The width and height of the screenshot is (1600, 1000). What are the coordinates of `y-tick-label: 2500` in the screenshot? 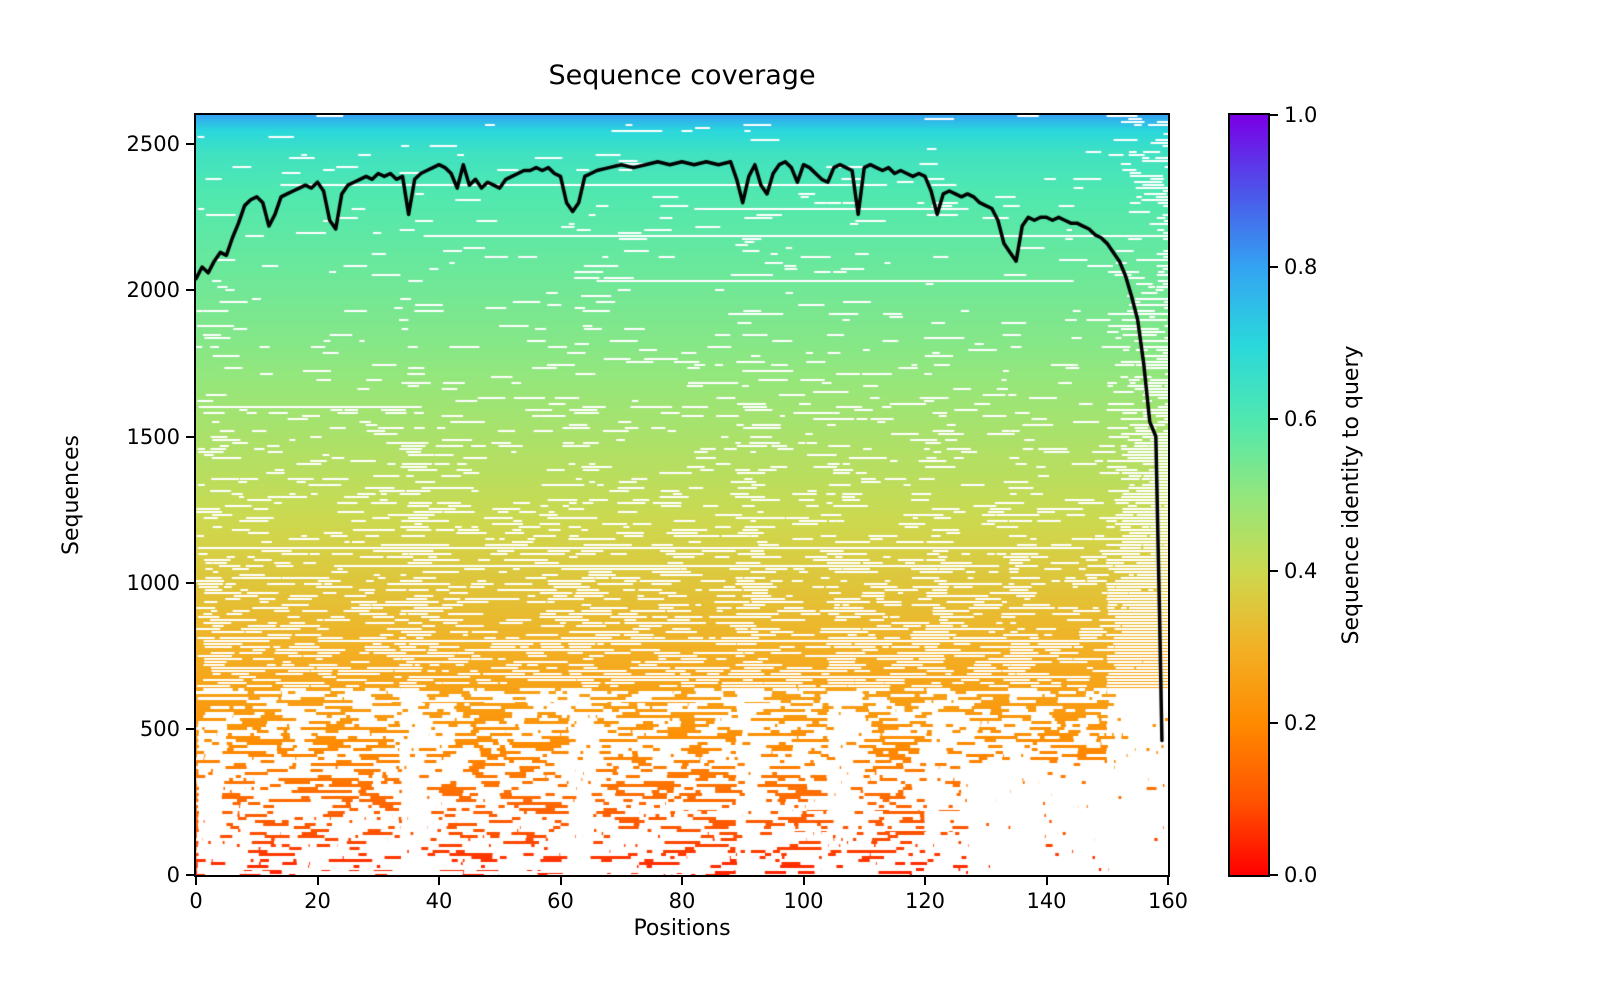 It's located at (153, 144).